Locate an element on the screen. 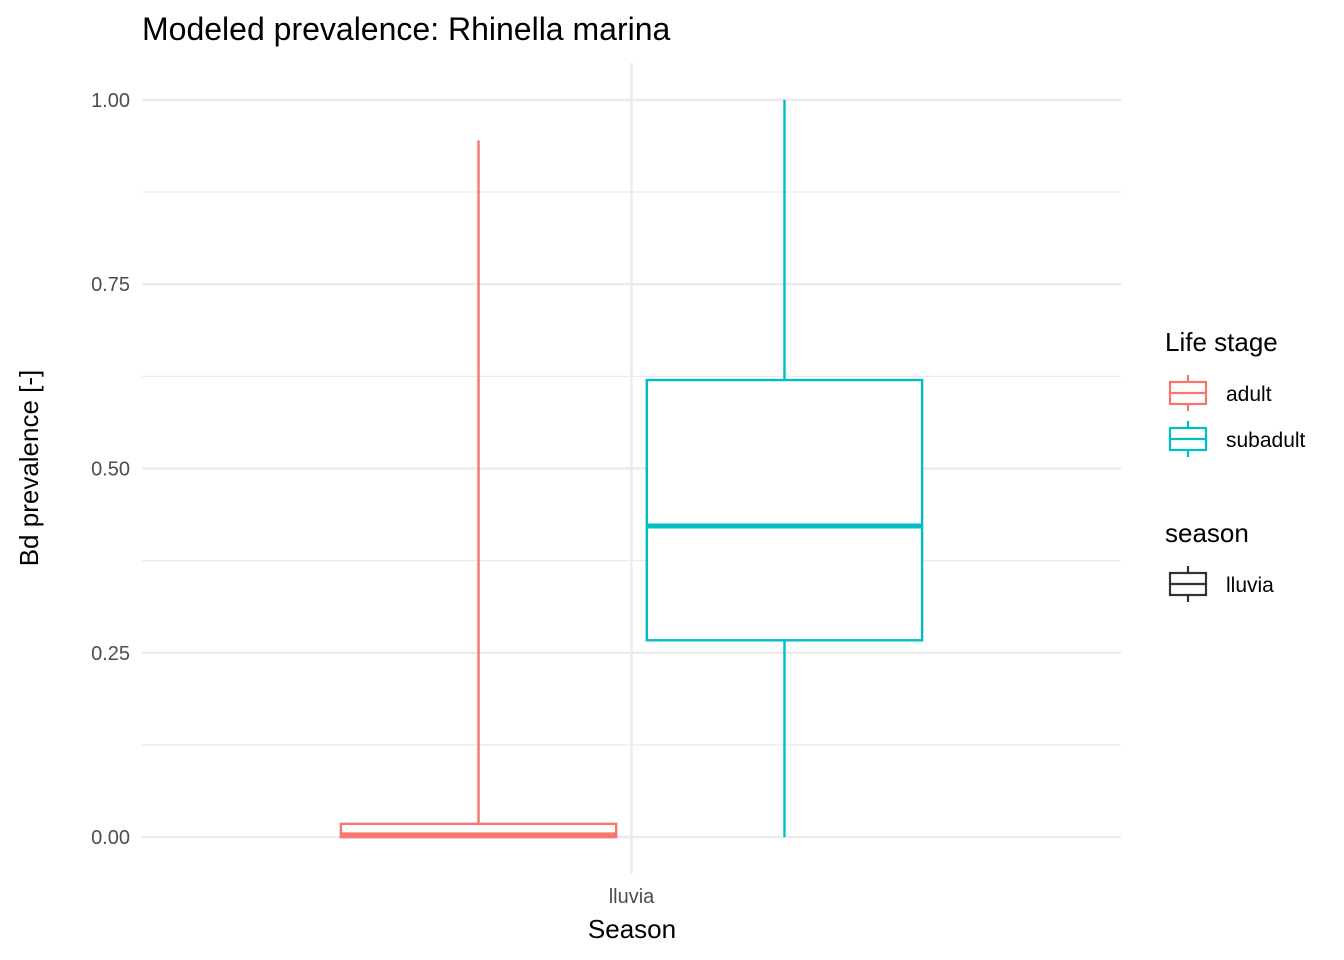 The image size is (1344, 960). y-tick-label: 0.25 is located at coordinates (110, 654).